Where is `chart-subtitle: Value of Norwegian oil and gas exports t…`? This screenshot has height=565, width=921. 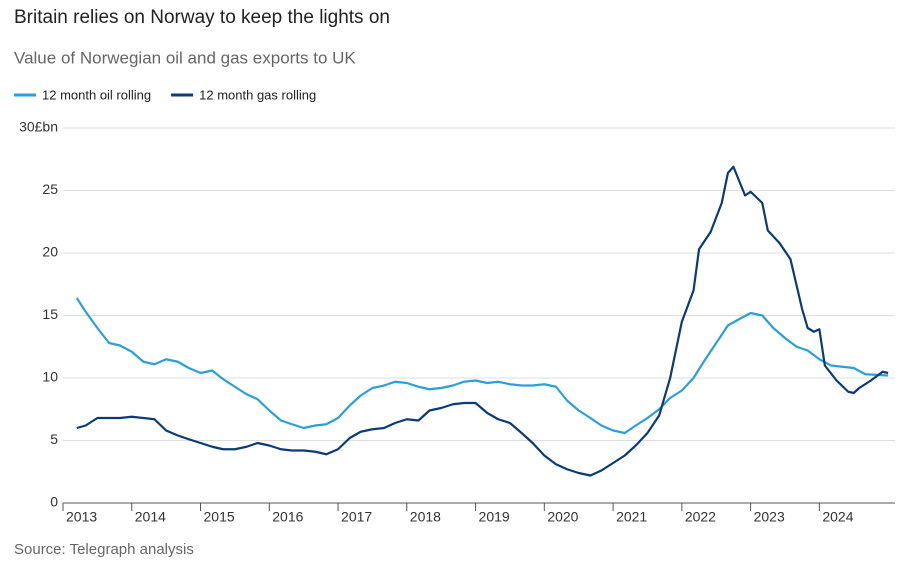
chart-subtitle: Value of Norwegian oil and gas exports t… is located at coordinates (185, 57).